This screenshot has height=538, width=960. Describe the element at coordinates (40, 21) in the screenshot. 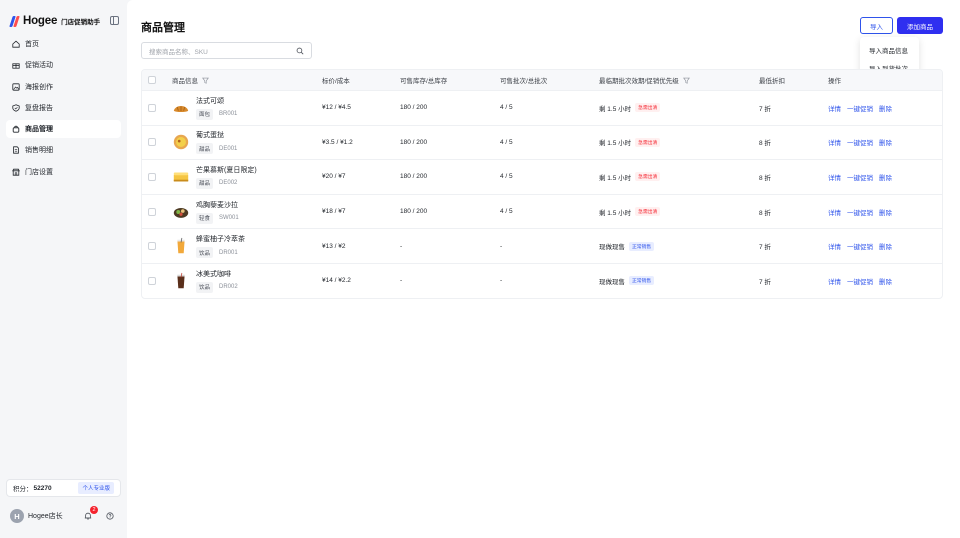

I see `logo-text: Hogee` at that location.